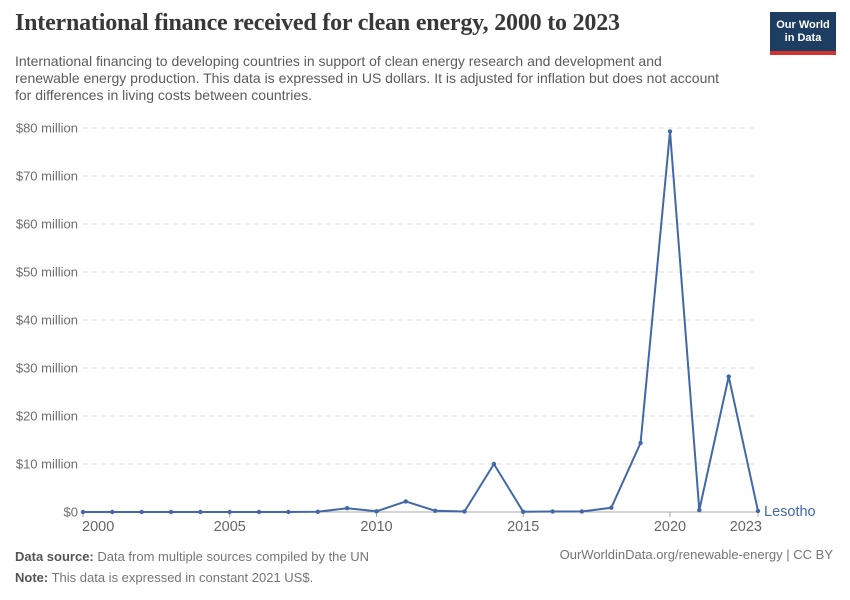  I want to click on owid-logo: Our World in Data, so click(803, 33).